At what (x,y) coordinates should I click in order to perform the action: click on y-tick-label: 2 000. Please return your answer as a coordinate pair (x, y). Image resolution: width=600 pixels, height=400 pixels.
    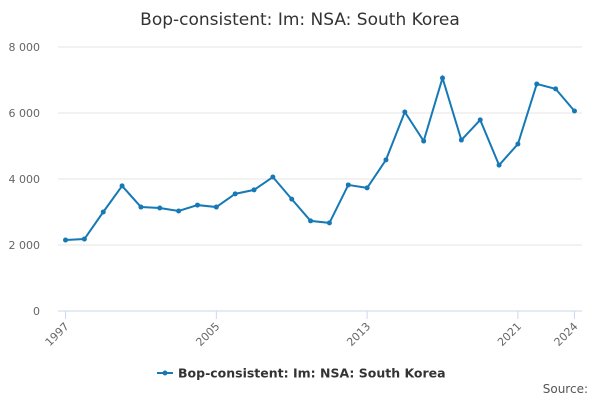
    Looking at the image, I should click on (25, 245).